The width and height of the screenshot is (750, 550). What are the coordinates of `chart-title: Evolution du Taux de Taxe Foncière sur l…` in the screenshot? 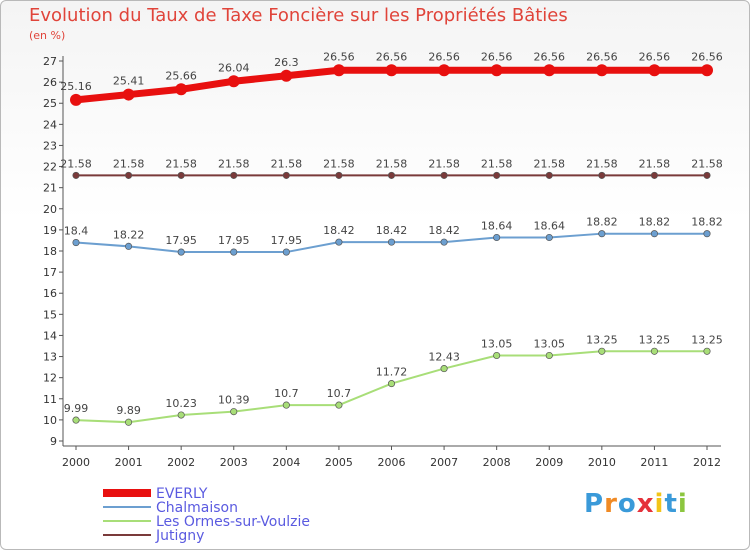 It's located at (298, 15).